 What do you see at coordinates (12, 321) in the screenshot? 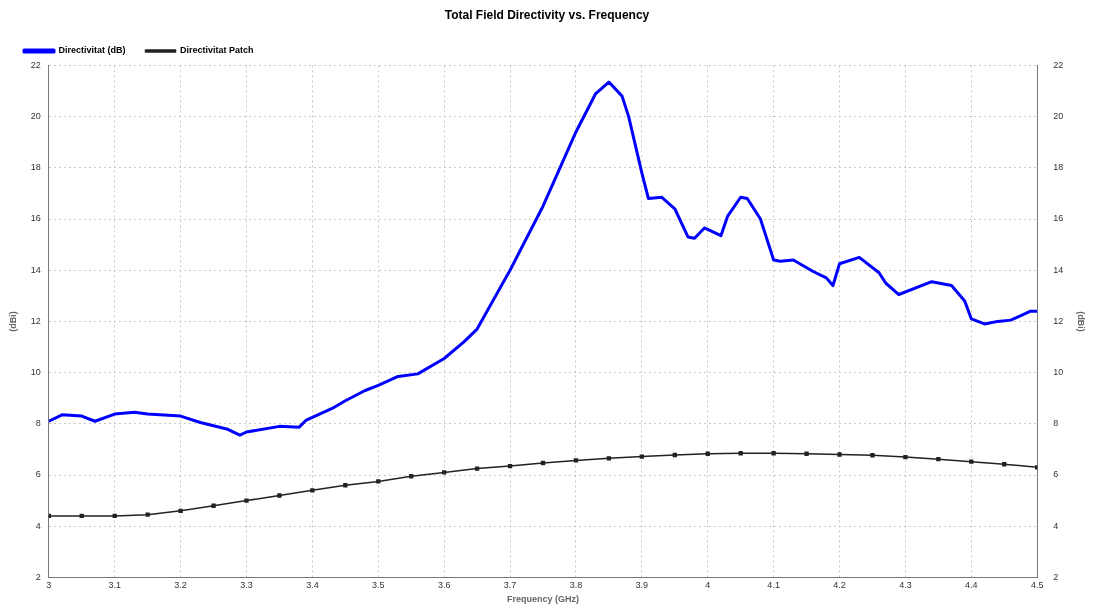
I see `y-axis-title: (dBi)` at bounding box center [12, 321].